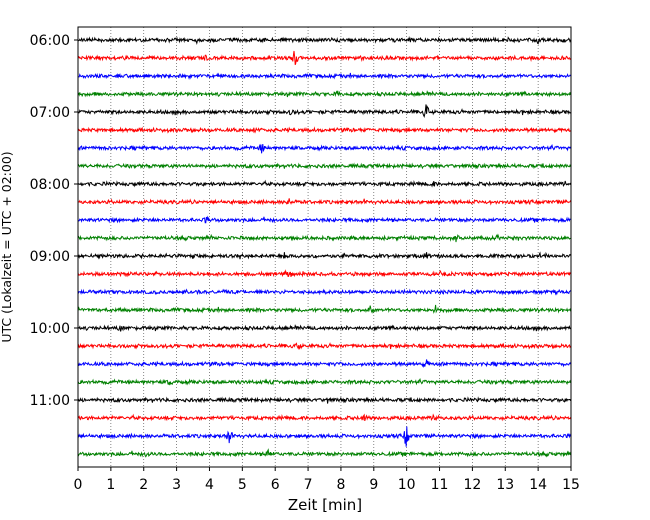  I want to click on x-tick-label: 1, so click(110, 485).